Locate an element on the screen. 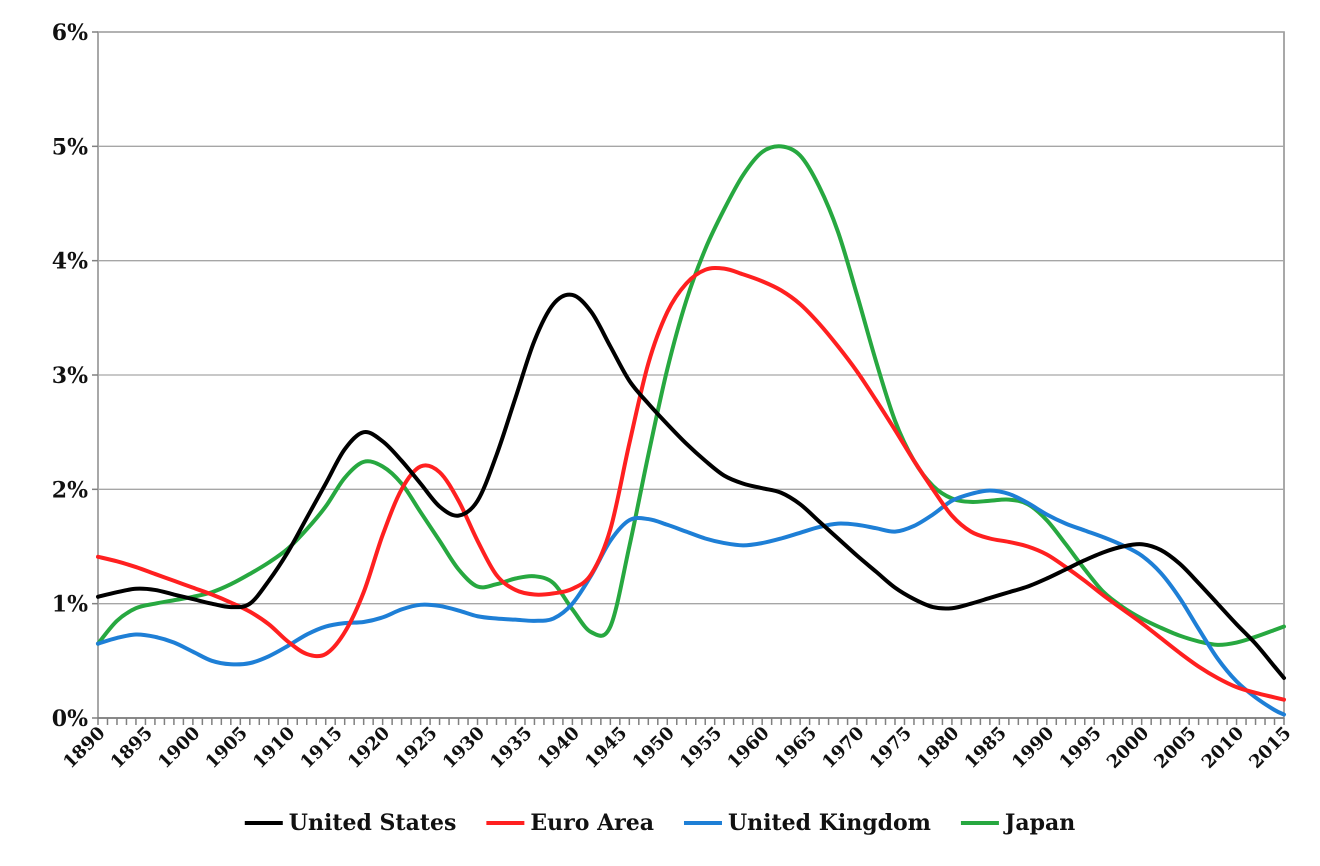 Image resolution: width=1320 pixels, height=866 pixels. x-tick-label: 1960 is located at coordinates (748, 748).